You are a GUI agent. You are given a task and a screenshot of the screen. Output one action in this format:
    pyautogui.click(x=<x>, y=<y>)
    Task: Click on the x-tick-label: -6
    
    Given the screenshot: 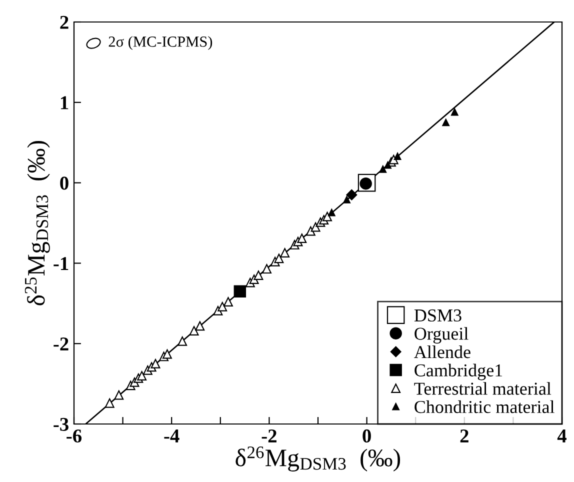 What is the action you would take?
    pyautogui.click(x=74, y=436)
    